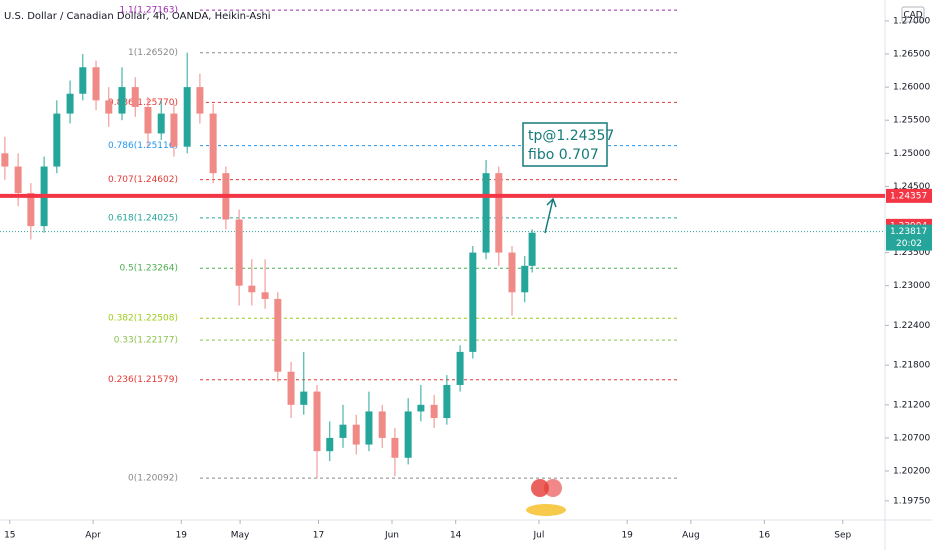 The width and height of the screenshot is (932, 550). I want to click on x-tick-label: Aug, so click(691, 536).